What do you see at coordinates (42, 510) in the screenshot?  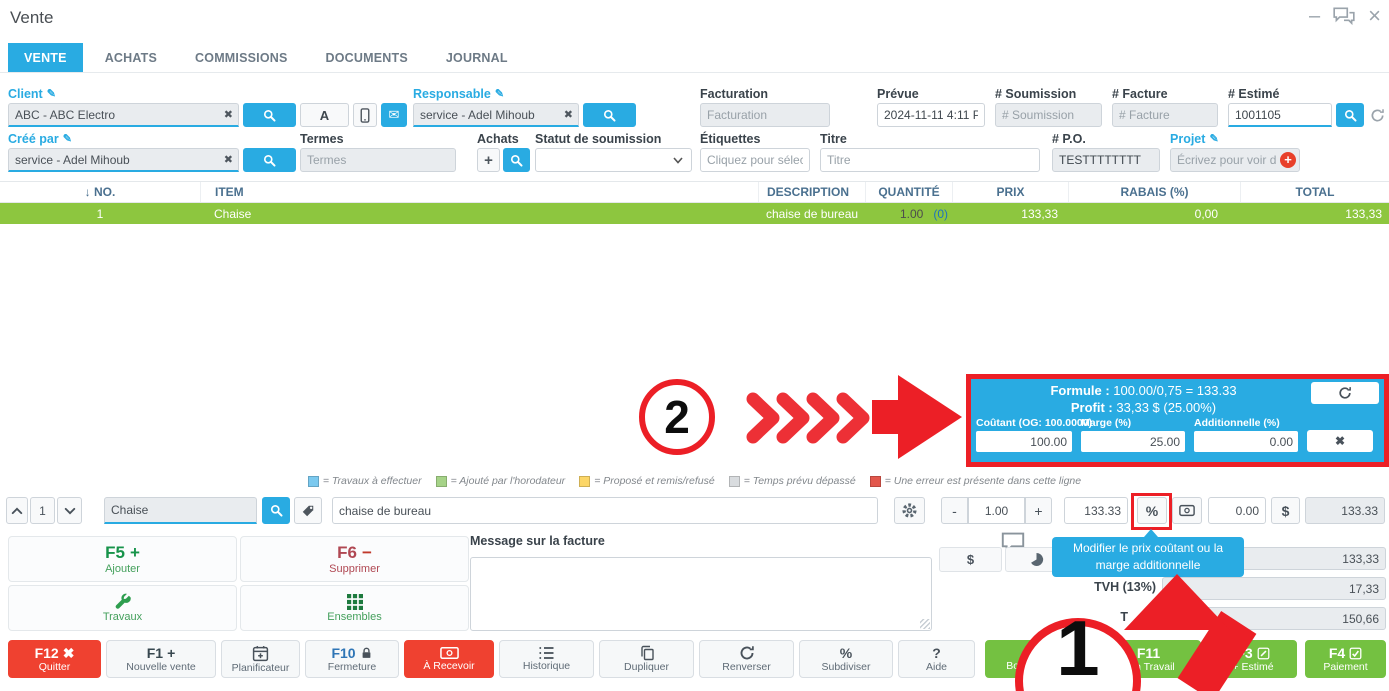 I see `line-number: 1` at bounding box center [42, 510].